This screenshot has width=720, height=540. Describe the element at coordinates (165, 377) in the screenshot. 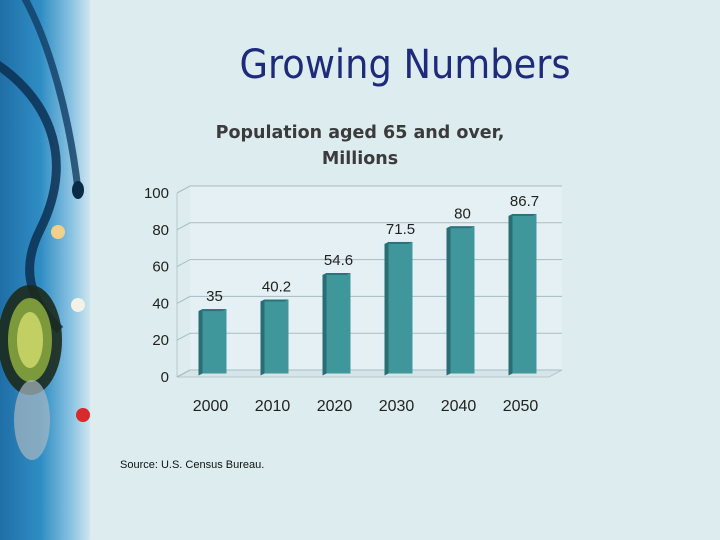

I see `y-tick-label: 0` at that location.